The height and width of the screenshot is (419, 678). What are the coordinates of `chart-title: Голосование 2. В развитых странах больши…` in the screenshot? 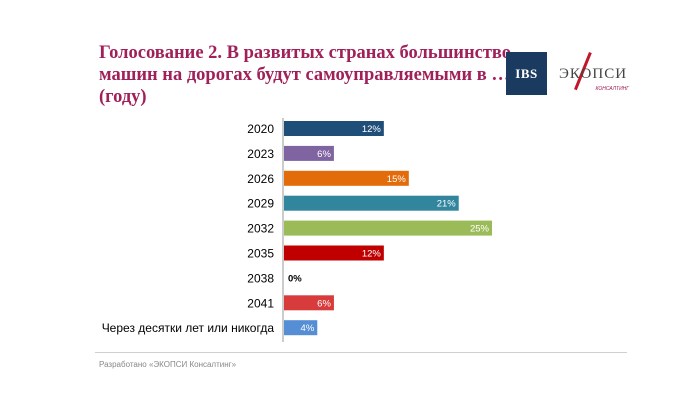 It's located at (305, 75).